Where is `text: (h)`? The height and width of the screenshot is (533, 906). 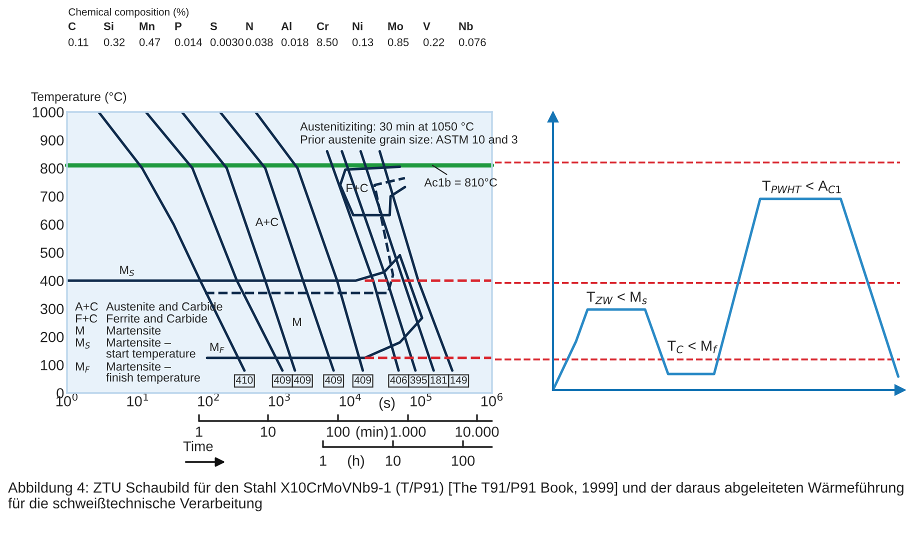 text: (h) is located at coordinates (356, 462).